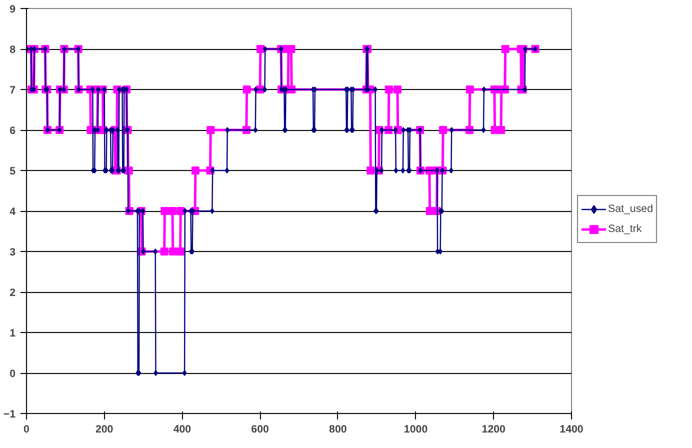 The height and width of the screenshot is (448, 692). Describe the element at coordinates (260, 430) in the screenshot. I see `x-tick-label: 600` at that location.